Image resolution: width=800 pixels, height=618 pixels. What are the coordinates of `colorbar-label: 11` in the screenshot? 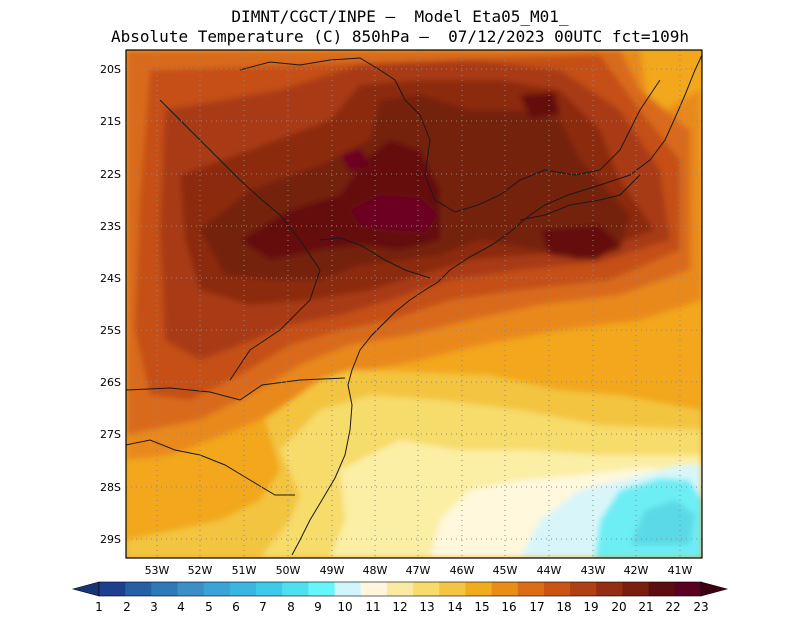 It's located at (372, 607).